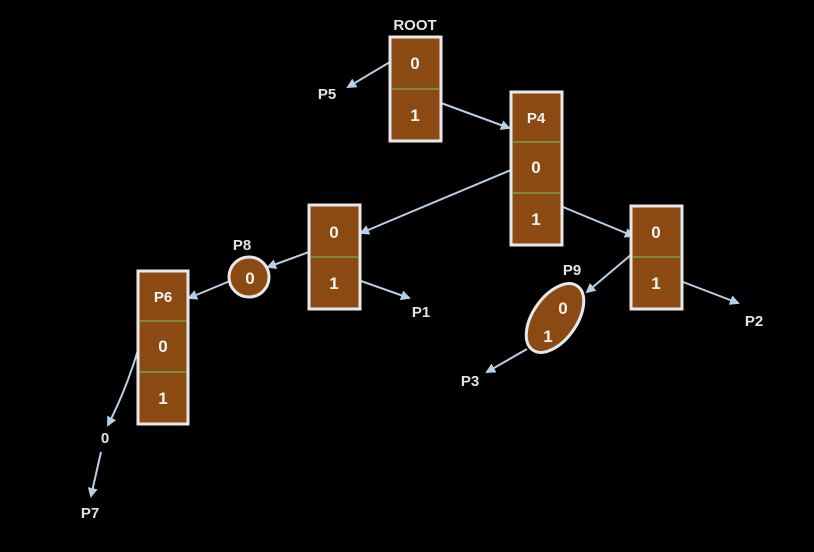 The width and height of the screenshot is (814, 552). Describe the element at coordinates (535, 219) in the screenshot. I see `p4-cell-1: 1` at that location.